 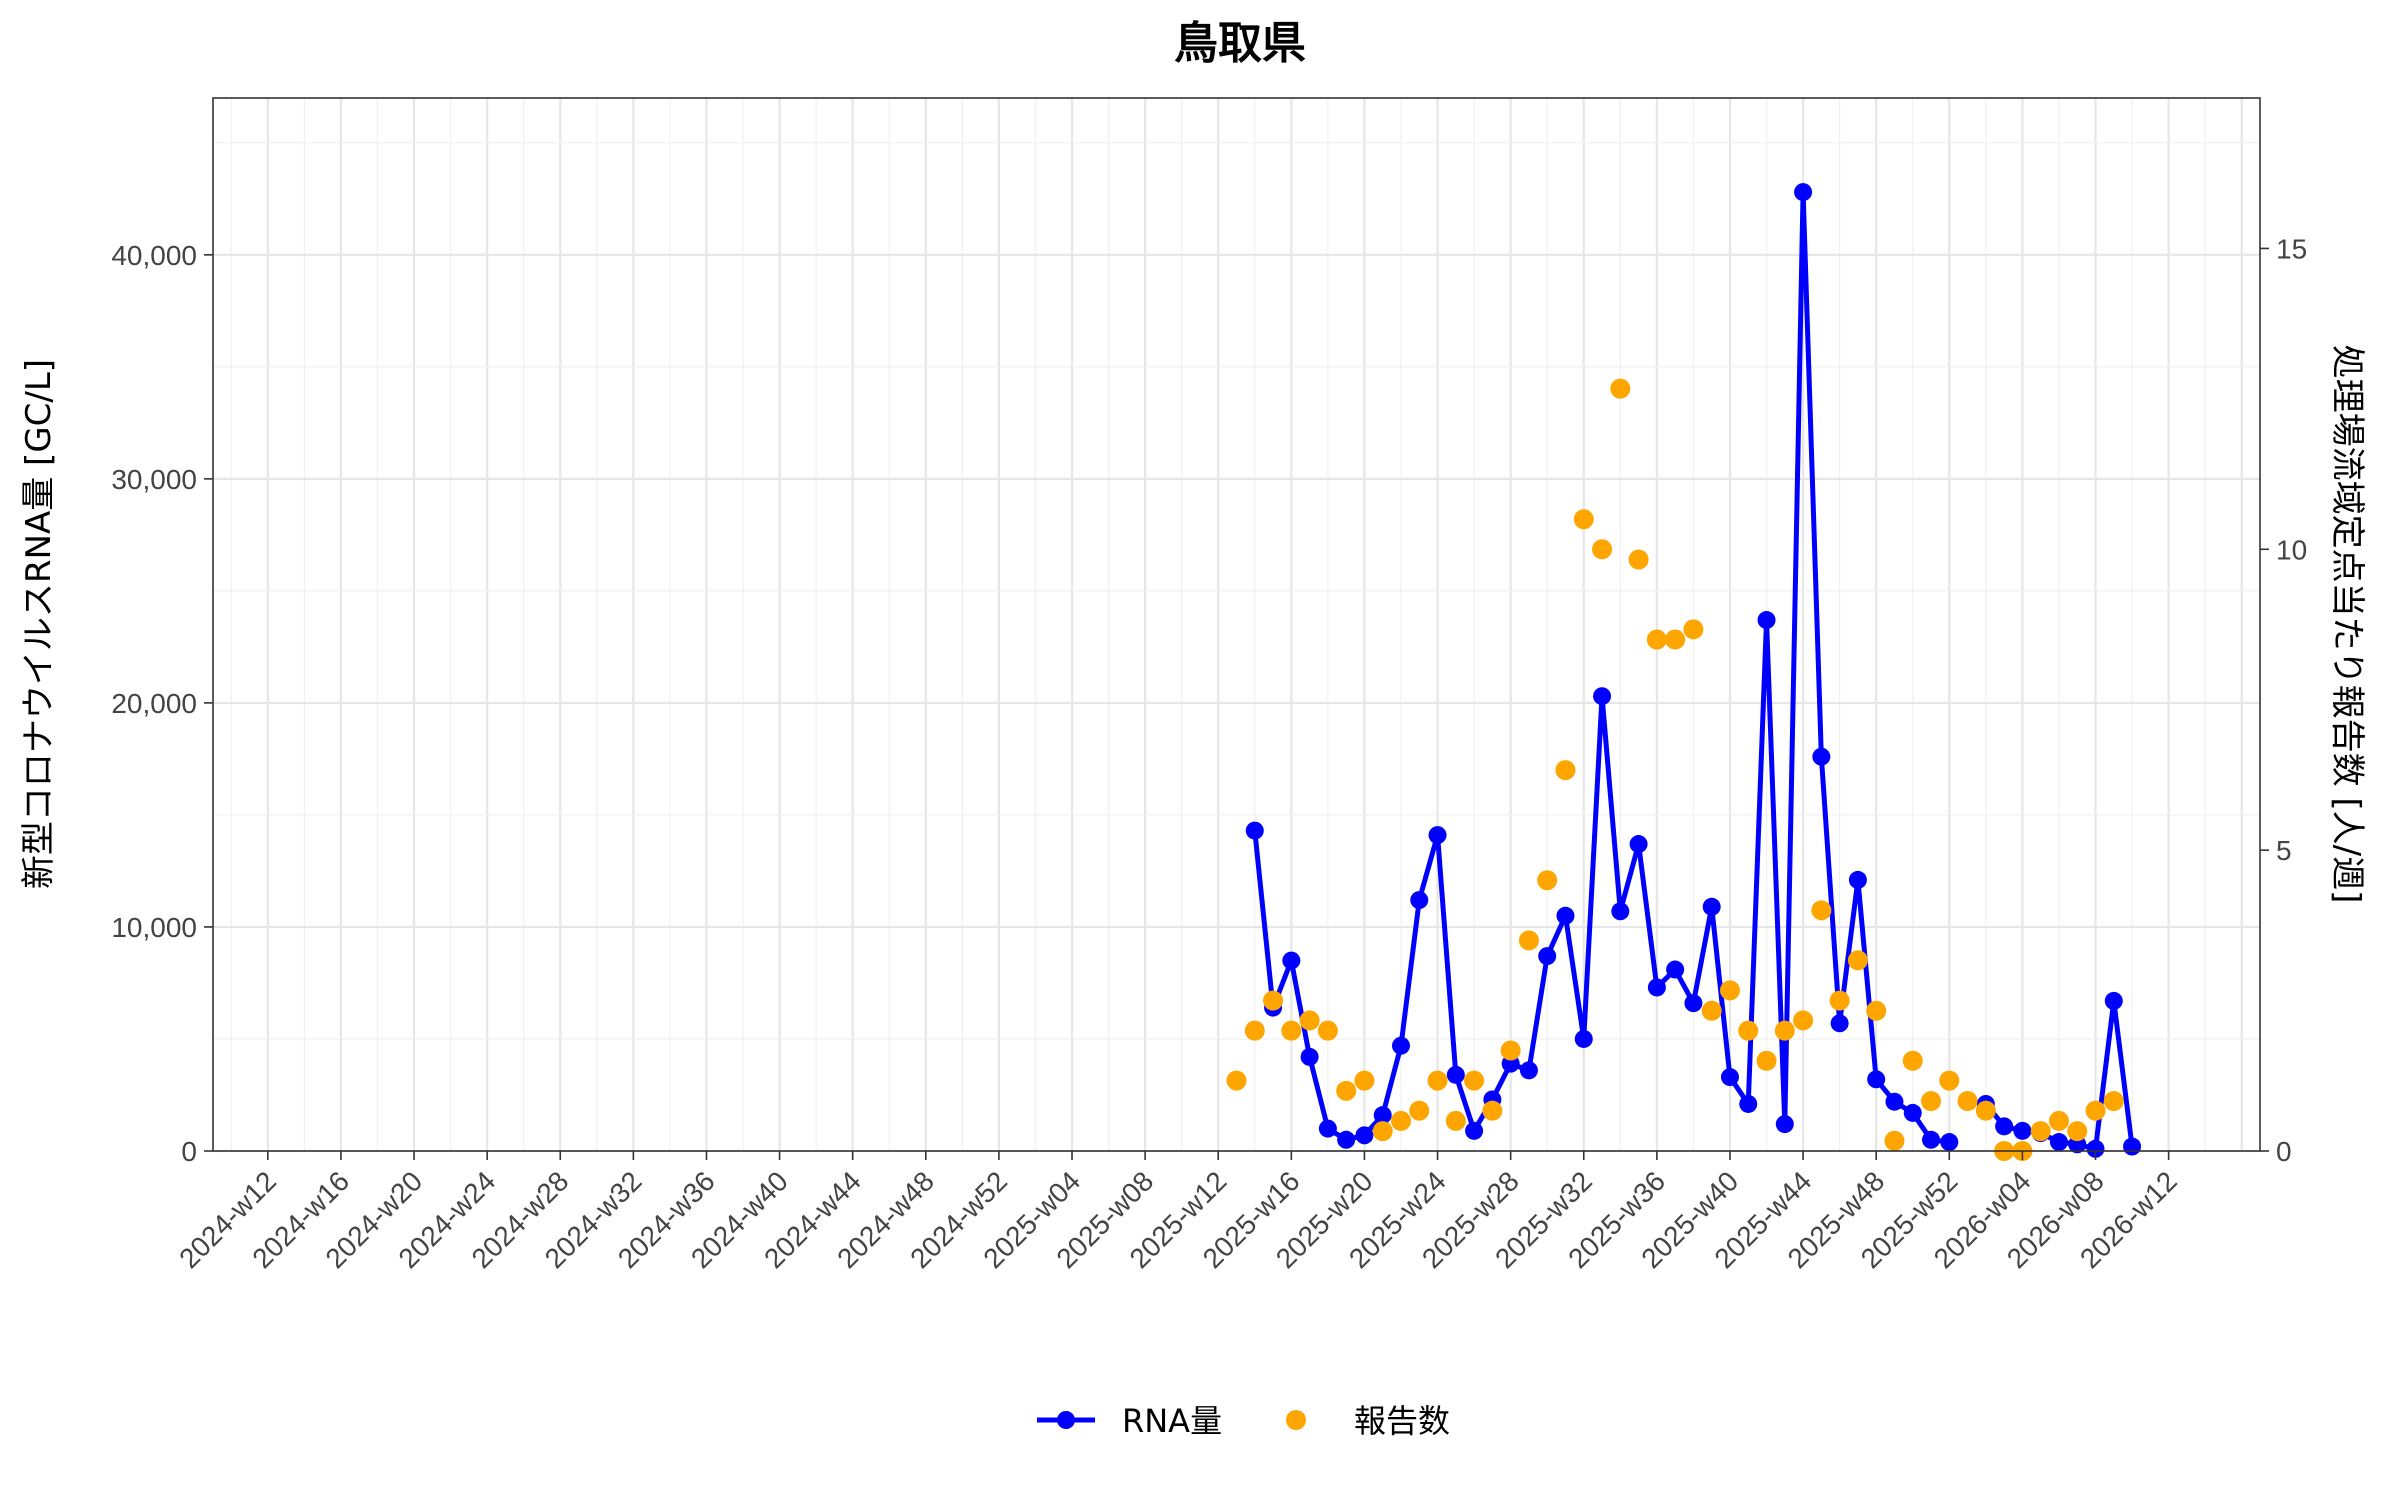 What do you see at coordinates (1172, 1421) in the screenshot?
I see `legend-rna-label: RNA量` at bounding box center [1172, 1421].